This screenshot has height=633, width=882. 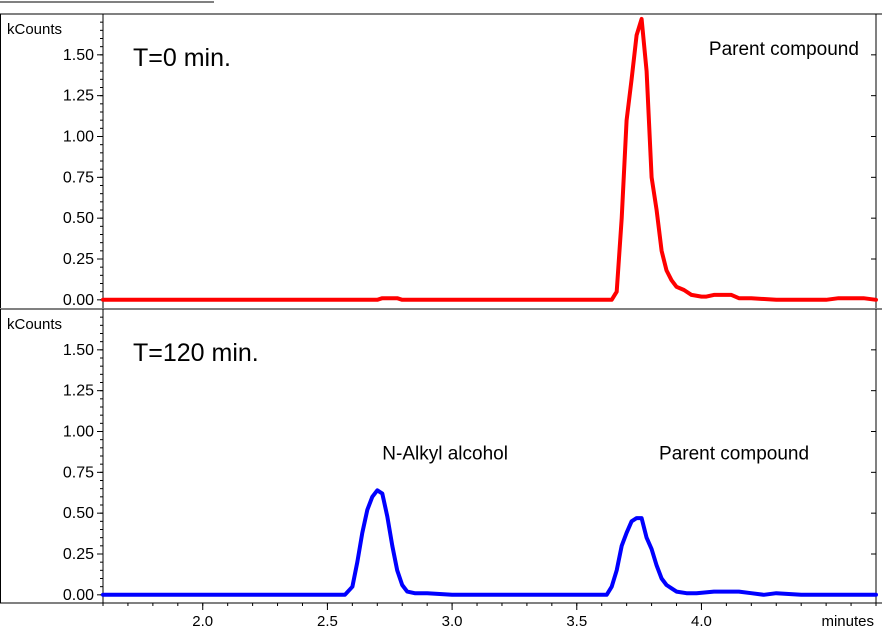 What do you see at coordinates (196, 353) in the screenshot?
I see `panel-title: T=120 min.` at bounding box center [196, 353].